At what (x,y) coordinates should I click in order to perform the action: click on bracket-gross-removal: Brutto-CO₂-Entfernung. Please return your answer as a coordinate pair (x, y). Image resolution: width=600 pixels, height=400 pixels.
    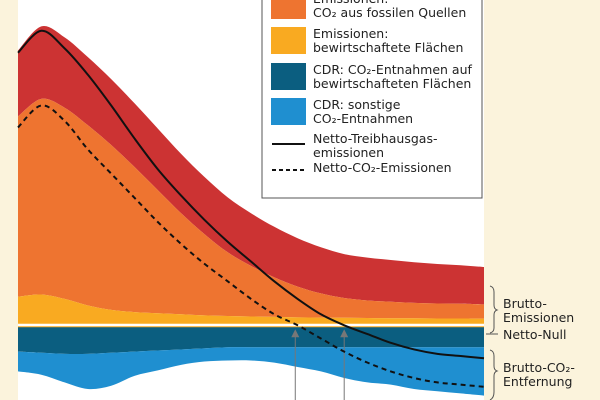
    Looking at the image, I should click on (532, 374).